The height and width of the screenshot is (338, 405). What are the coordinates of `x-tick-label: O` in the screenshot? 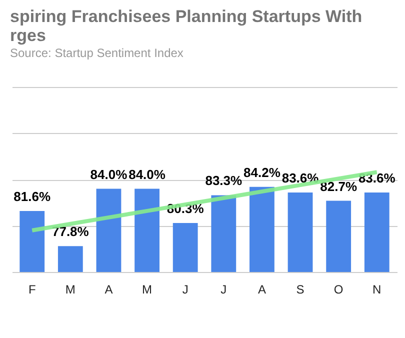 It's located at (339, 289).